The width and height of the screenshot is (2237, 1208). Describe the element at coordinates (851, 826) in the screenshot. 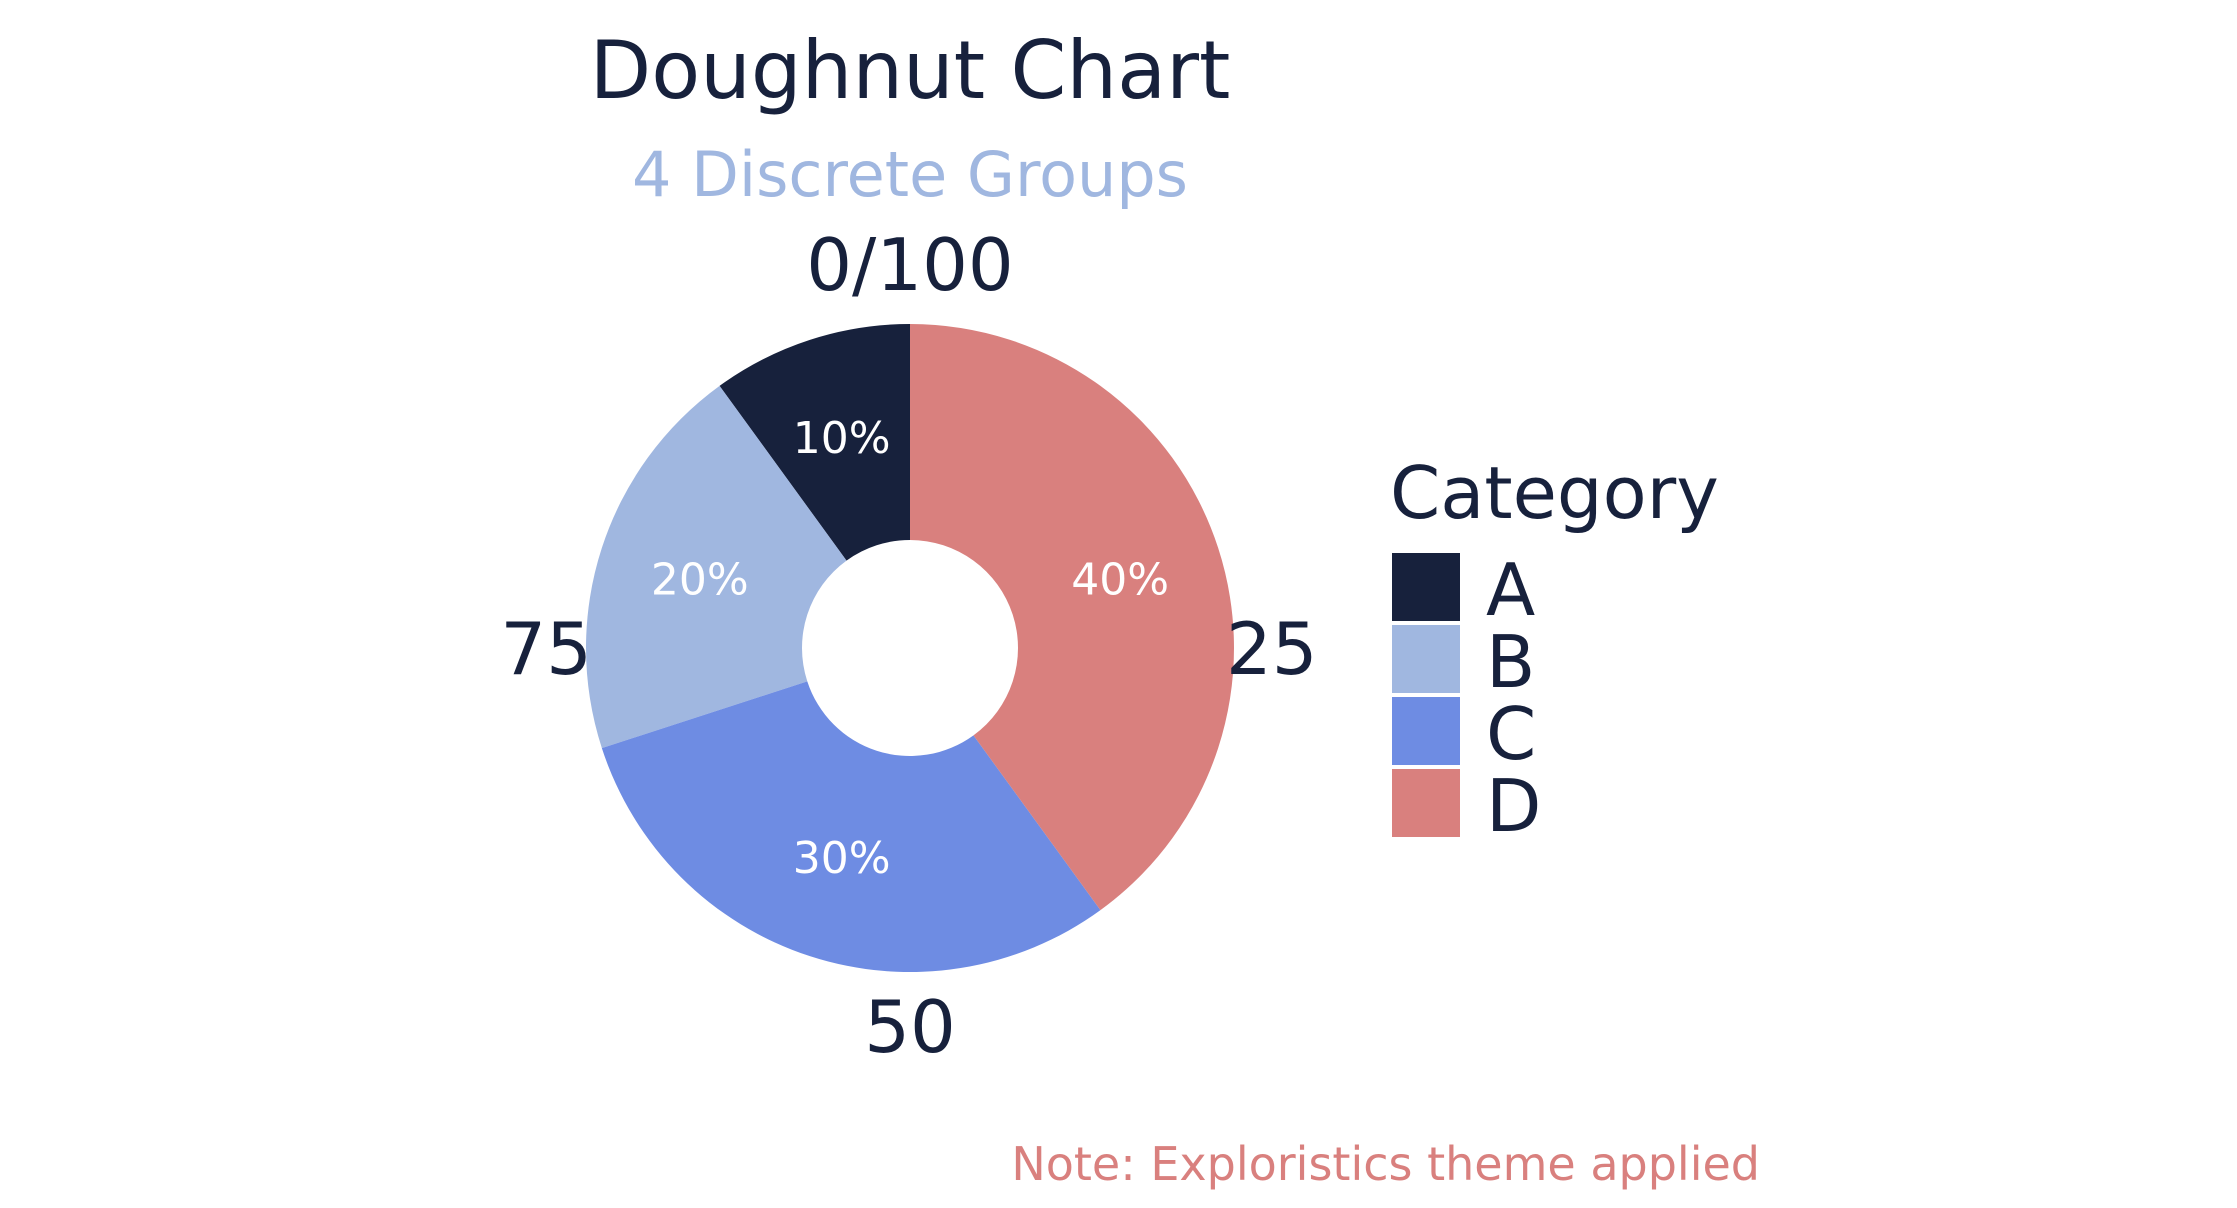

I see `slice-c` at that location.